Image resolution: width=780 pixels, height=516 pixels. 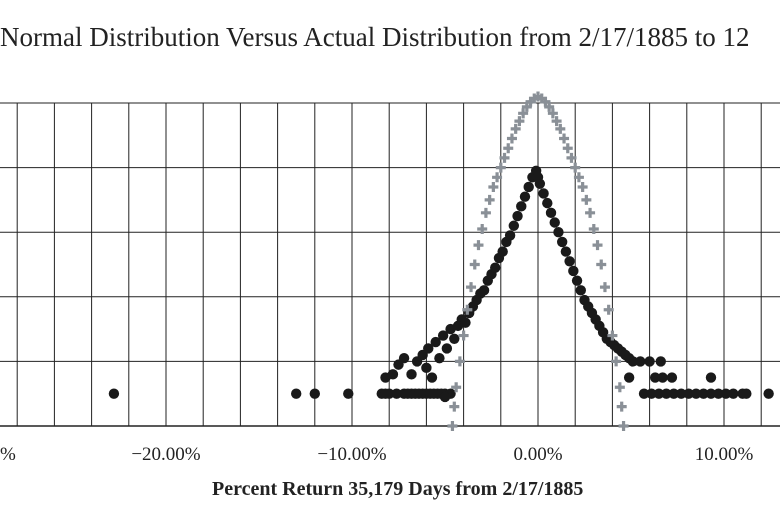 I want to click on x-tick-label: 0.00%, so click(x=537, y=454).